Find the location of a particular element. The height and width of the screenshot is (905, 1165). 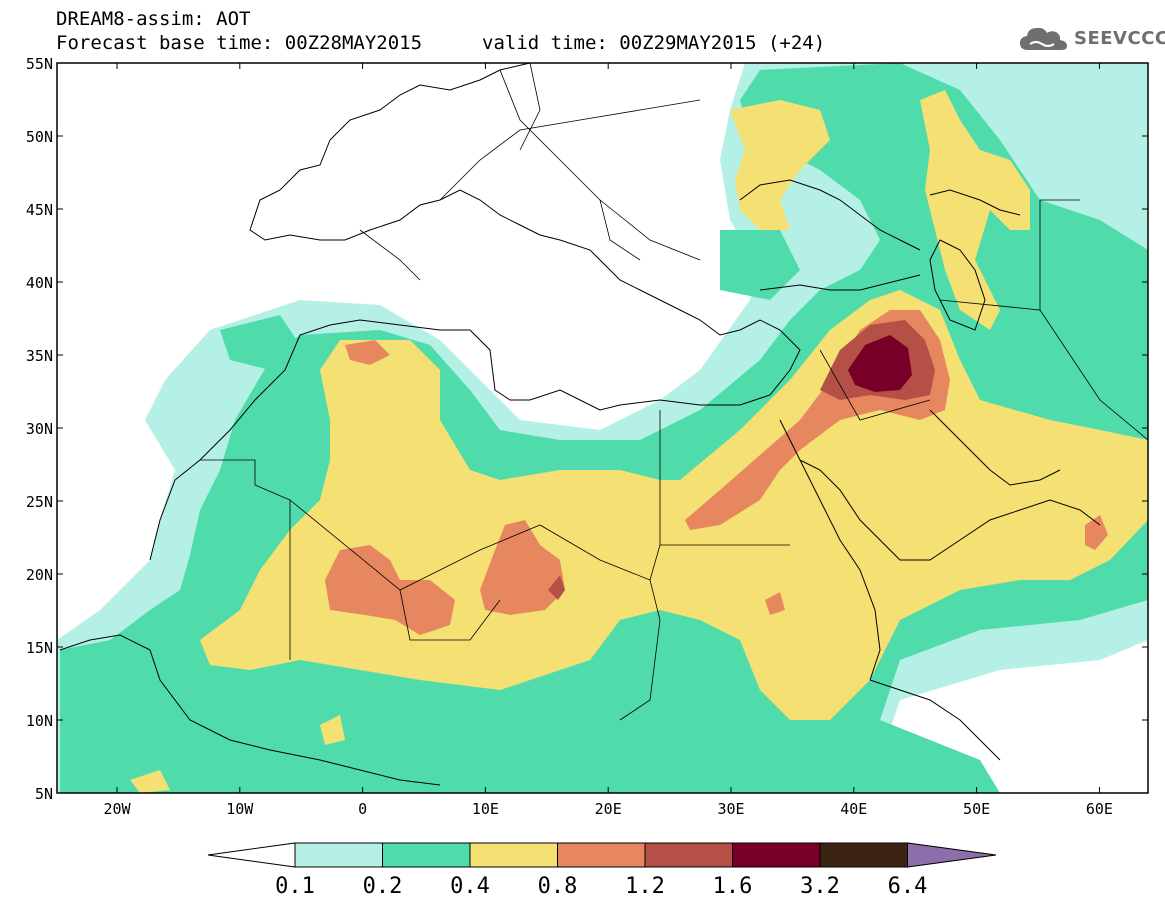

lon-label: 10E is located at coordinates (485, 809).